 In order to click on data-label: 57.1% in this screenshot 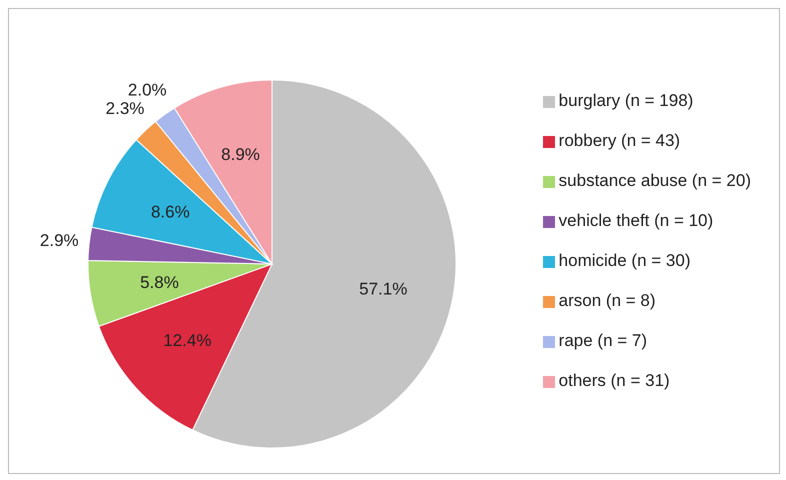, I will do `click(383, 289)`.